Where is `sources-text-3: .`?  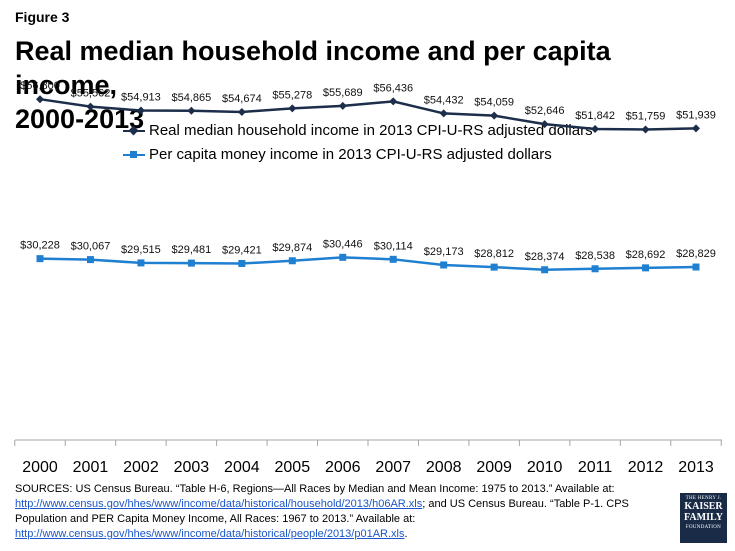
sources-text-3: . is located at coordinates (406, 534).